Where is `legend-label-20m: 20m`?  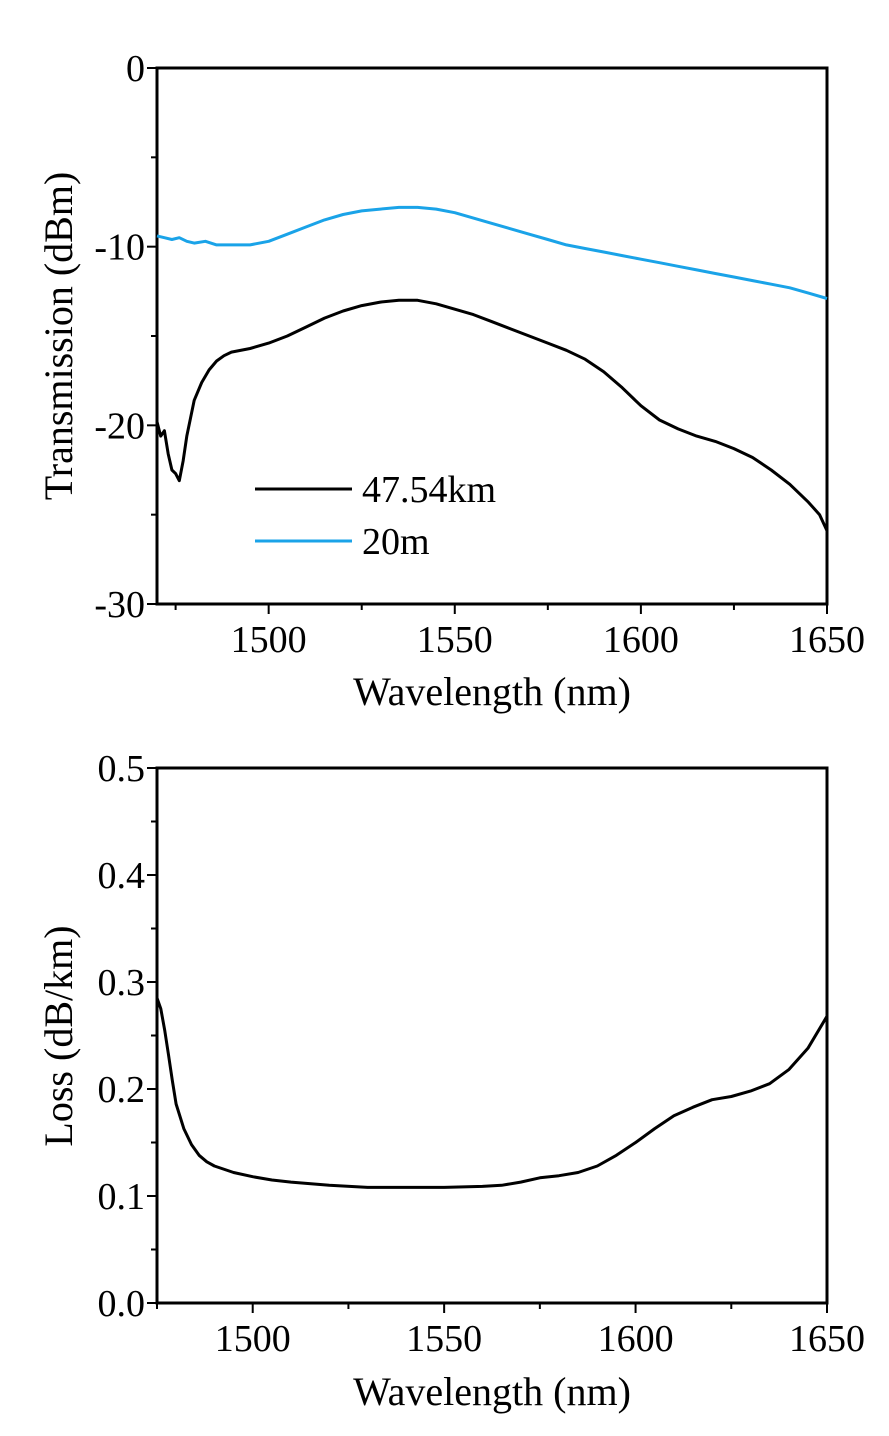
legend-label-20m: 20m is located at coordinates (396, 542).